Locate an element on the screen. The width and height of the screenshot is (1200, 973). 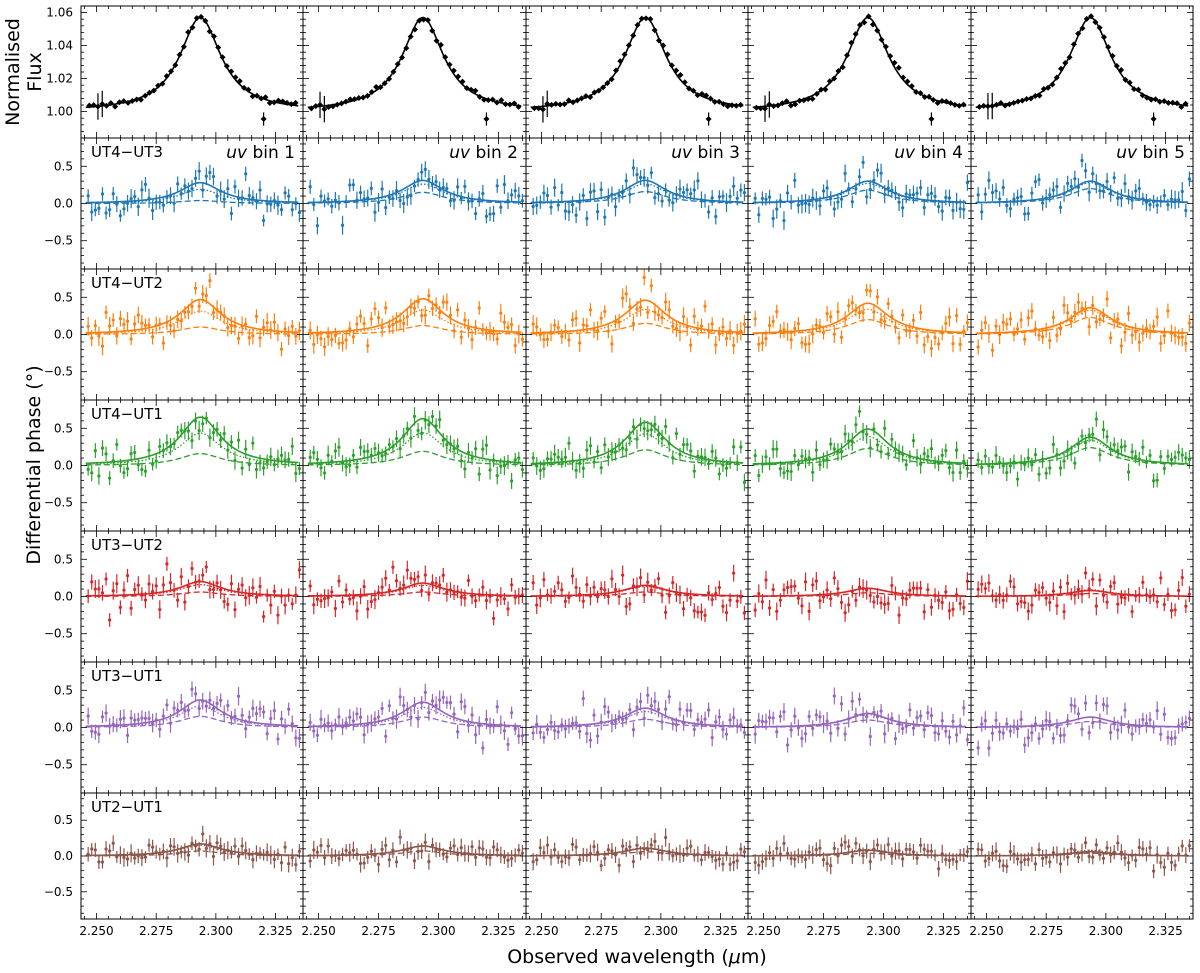
flux-model-line is located at coordinates (192, 62).